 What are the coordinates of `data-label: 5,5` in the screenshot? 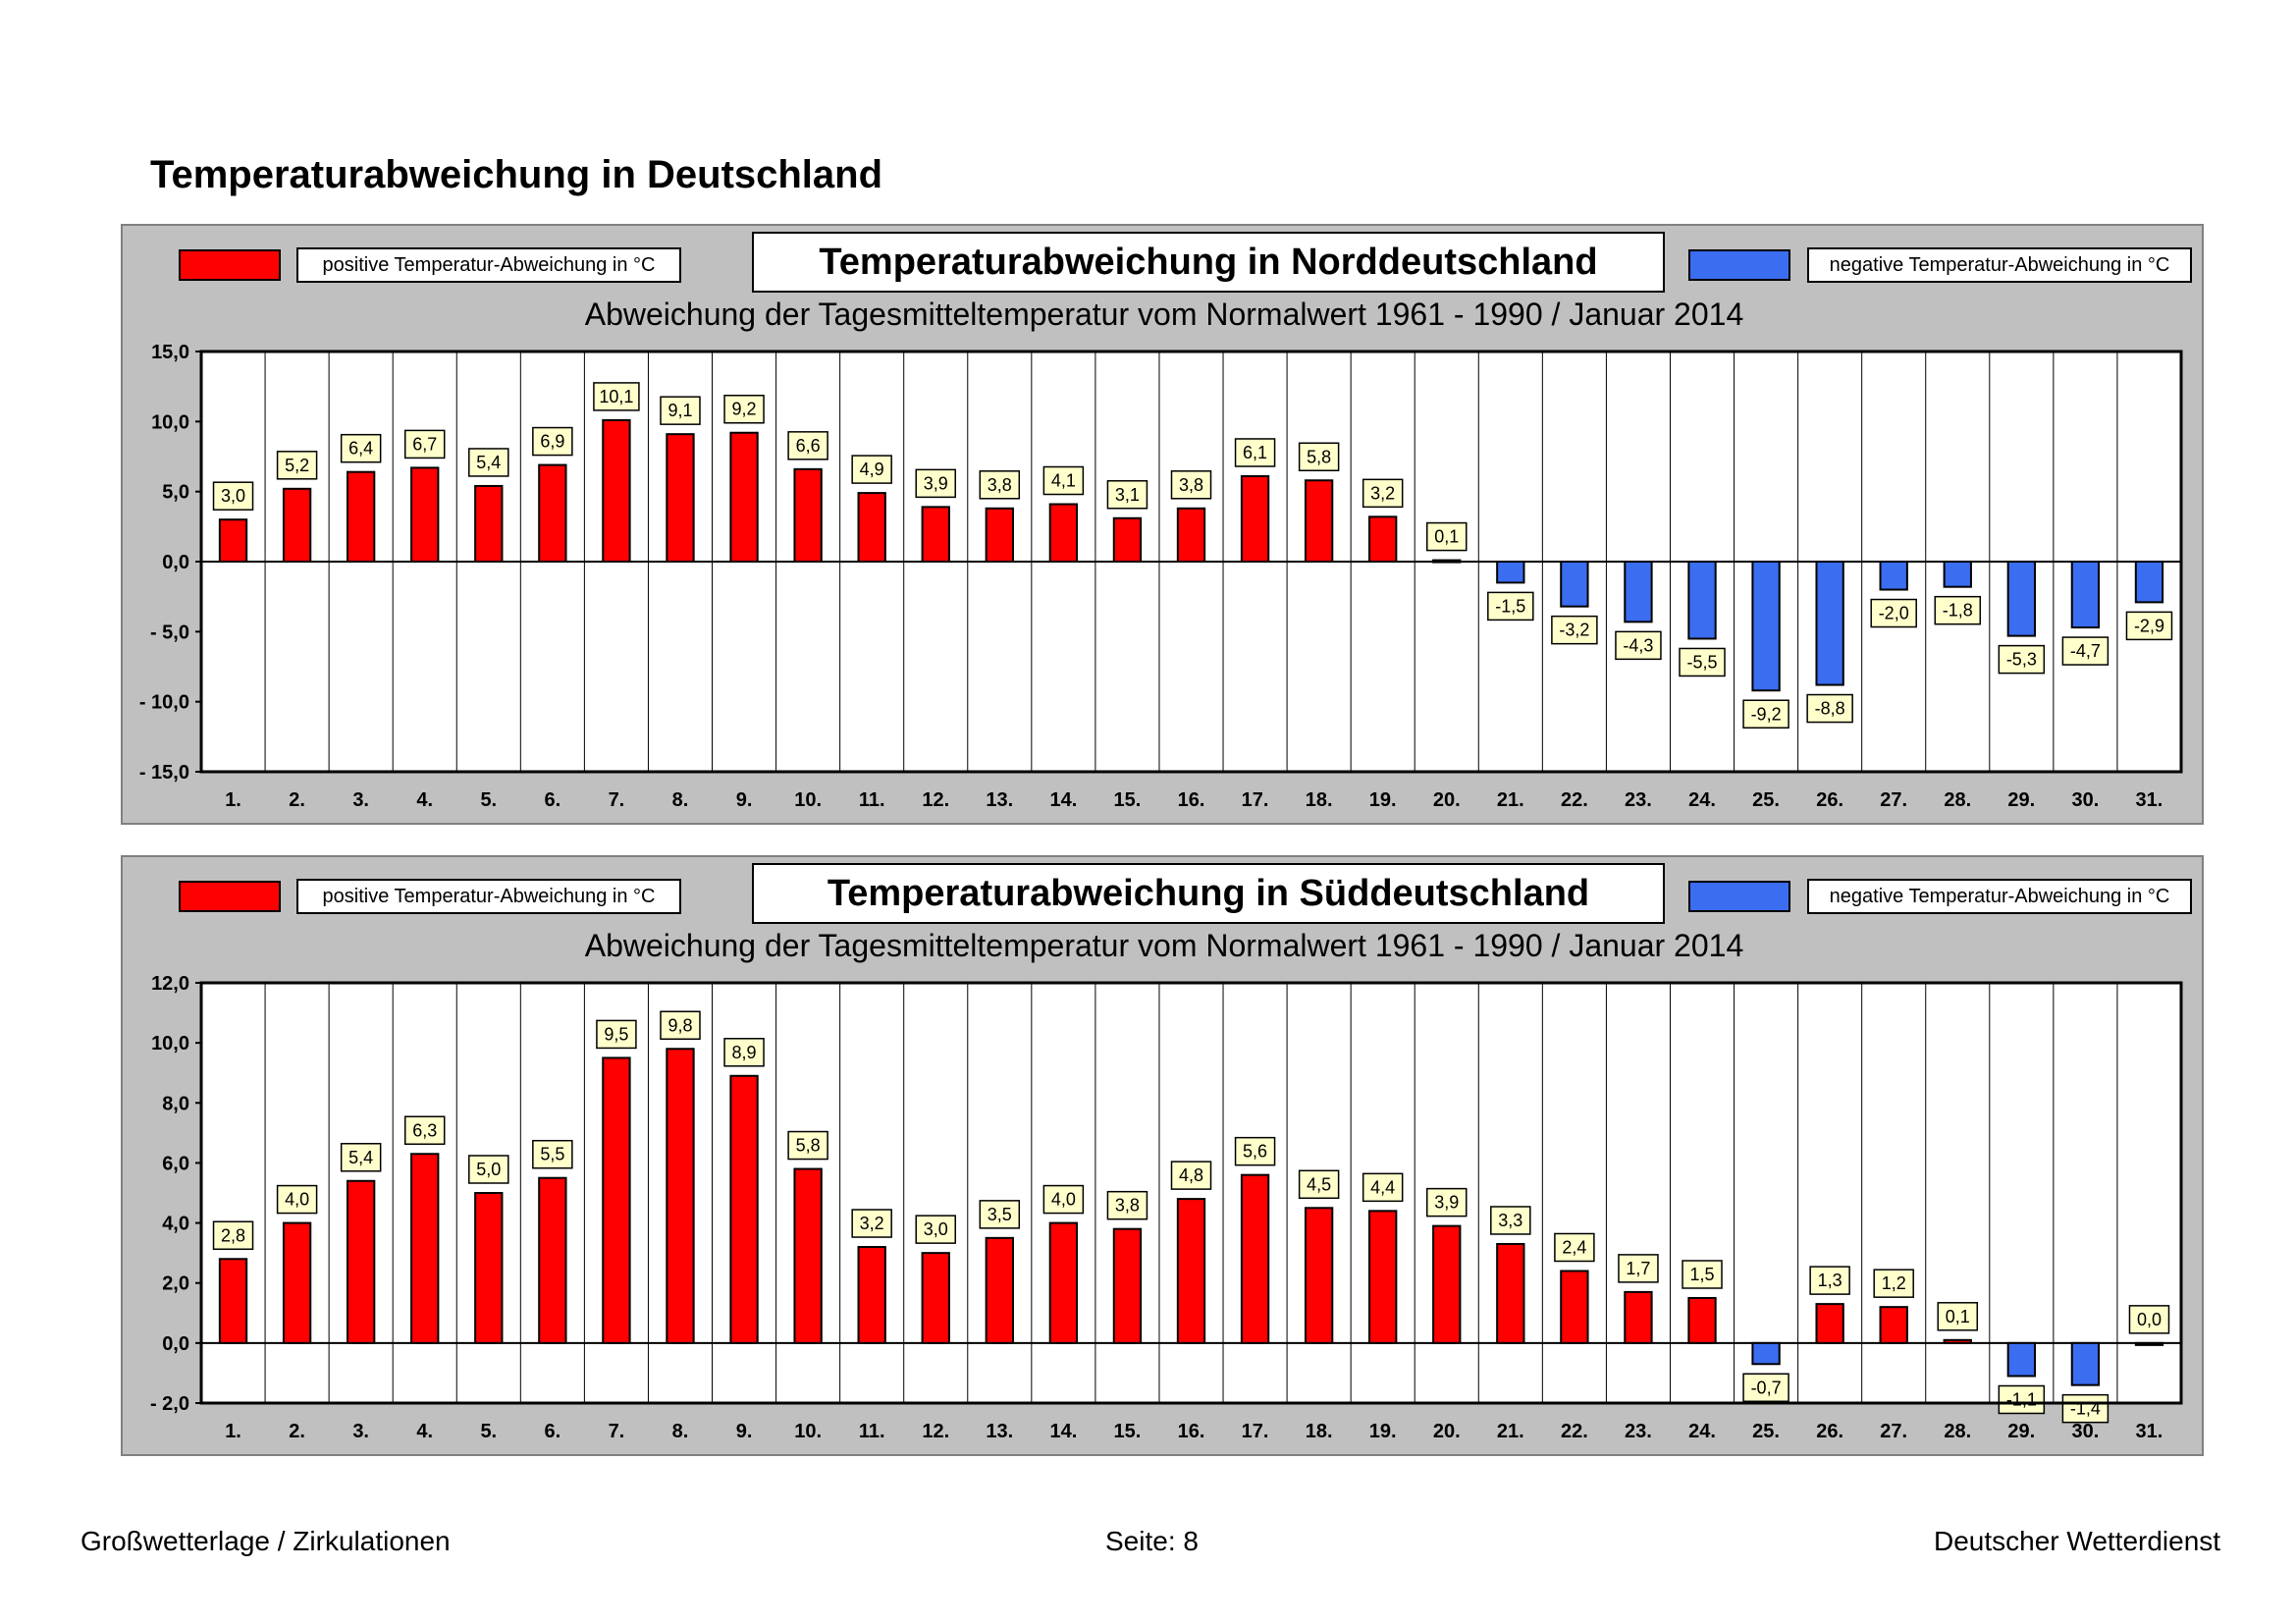 It's located at (552, 1154).